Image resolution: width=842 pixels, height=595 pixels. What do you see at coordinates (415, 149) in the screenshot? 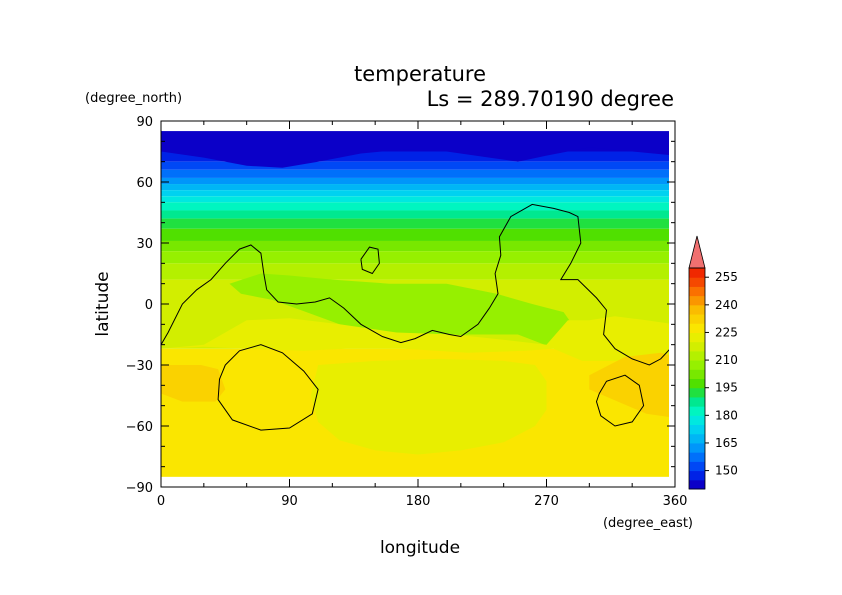
I see `cold-bulge-west` at bounding box center [415, 149].